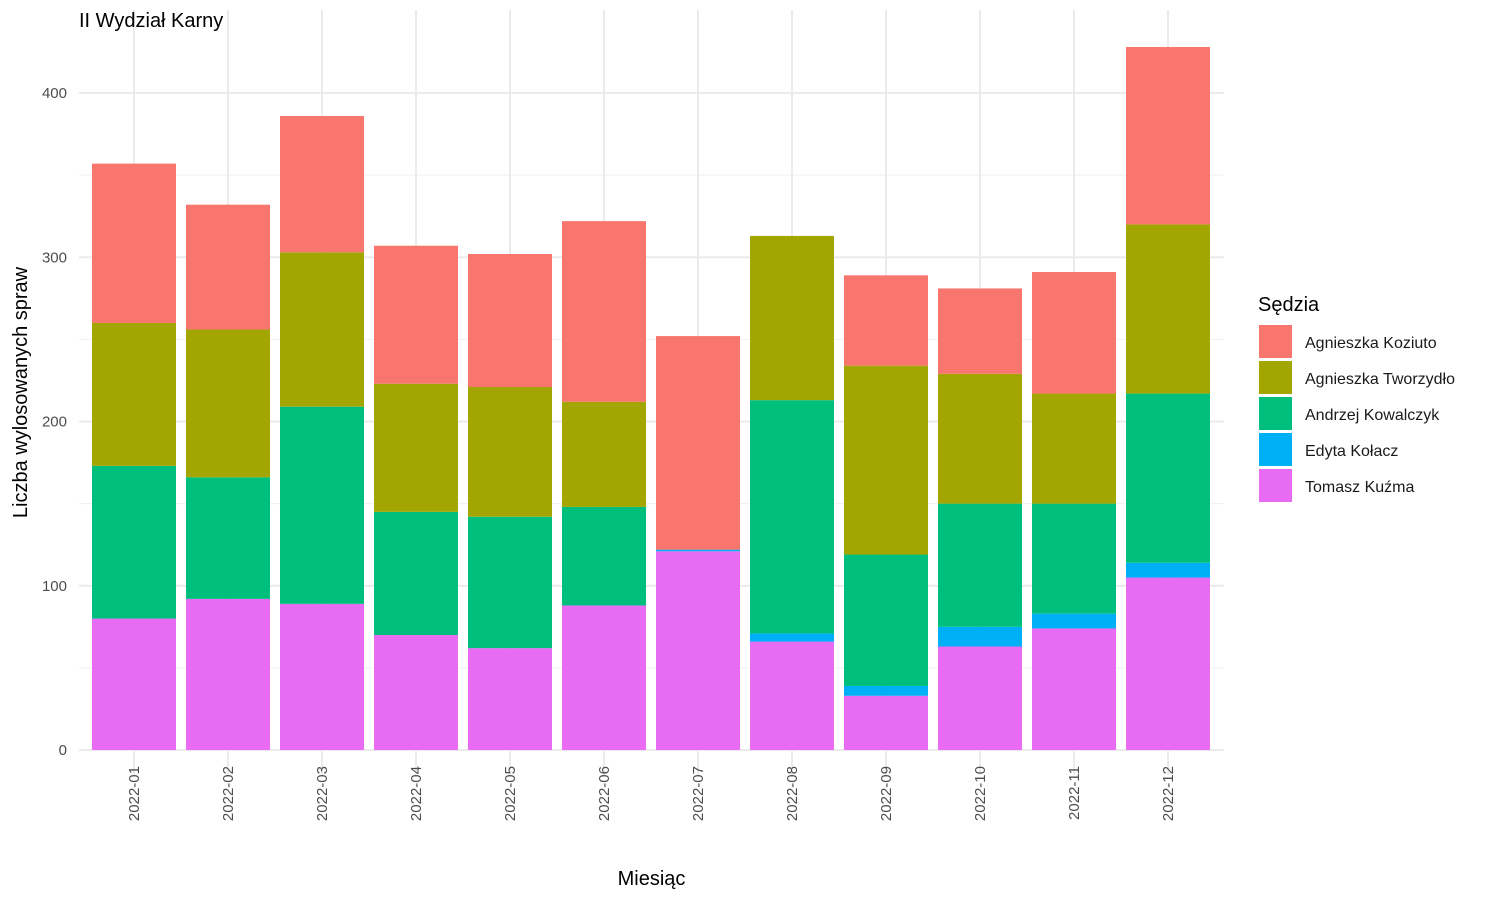 The height and width of the screenshot is (900, 1500). I want to click on y-tick-label: 200, so click(54, 422).